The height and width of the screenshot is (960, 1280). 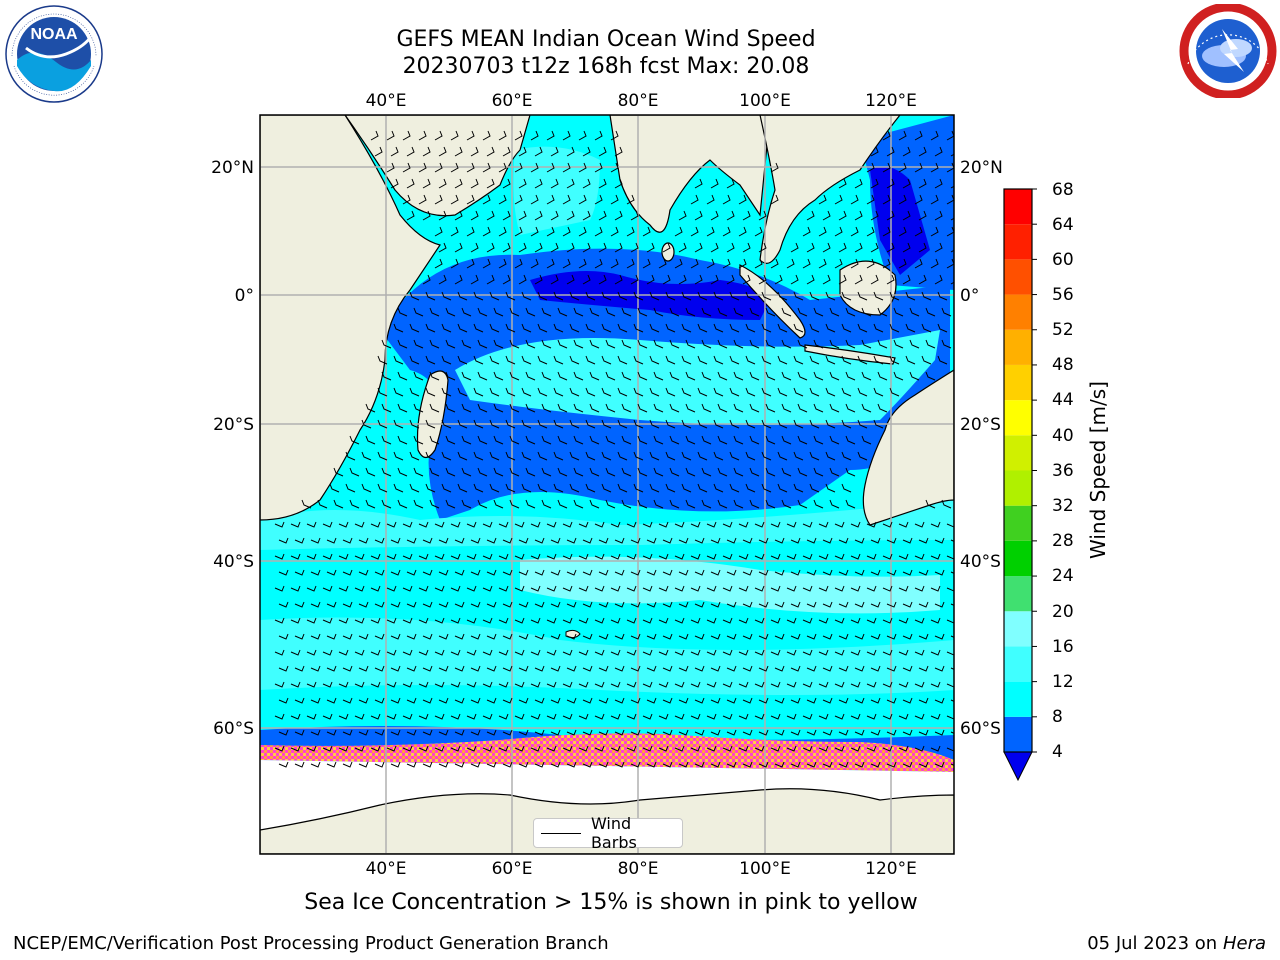 What do you see at coordinates (981, 168) in the screenshot?
I see `right-lat-label: 20°N` at bounding box center [981, 168].